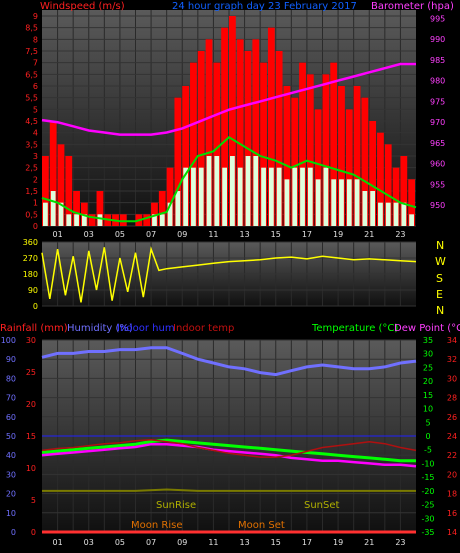 This screenshot has height=553, width=460. Describe the element at coordinates (31, 372) in the screenshot. I see `rain-tick-label: 25` at that location.